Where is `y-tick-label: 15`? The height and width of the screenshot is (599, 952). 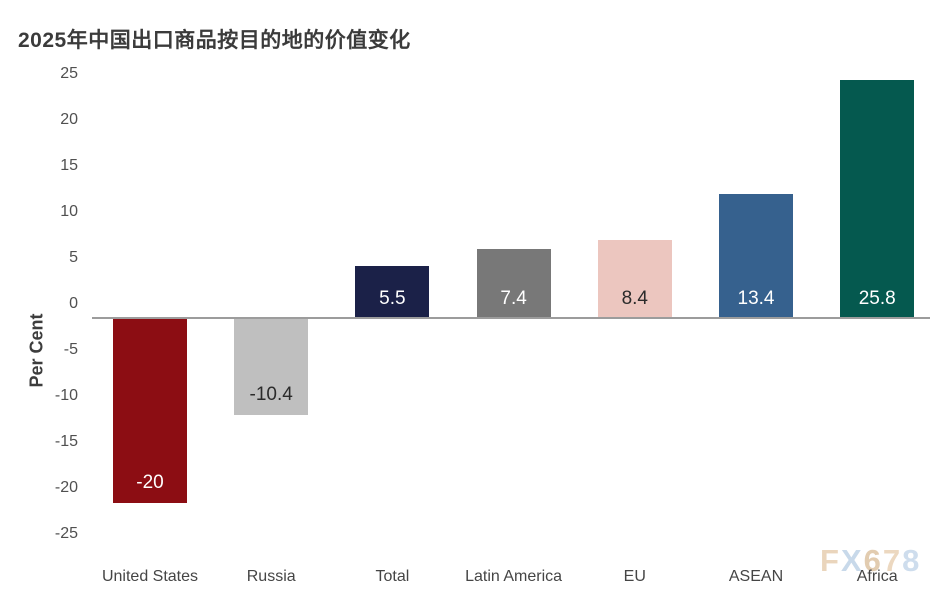 y-tick-label: 15 is located at coordinates (69, 165).